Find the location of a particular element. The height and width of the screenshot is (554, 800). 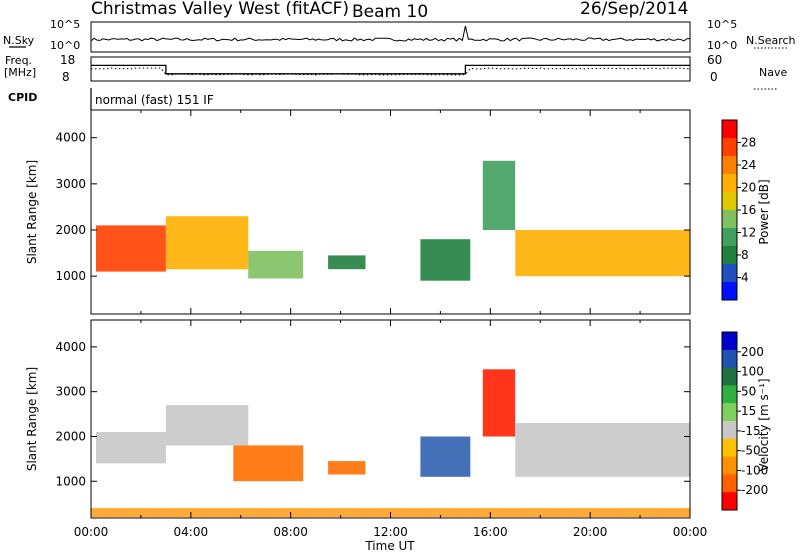

power-ylabel: Slant Range [km] is located at coordinates (32, 212).